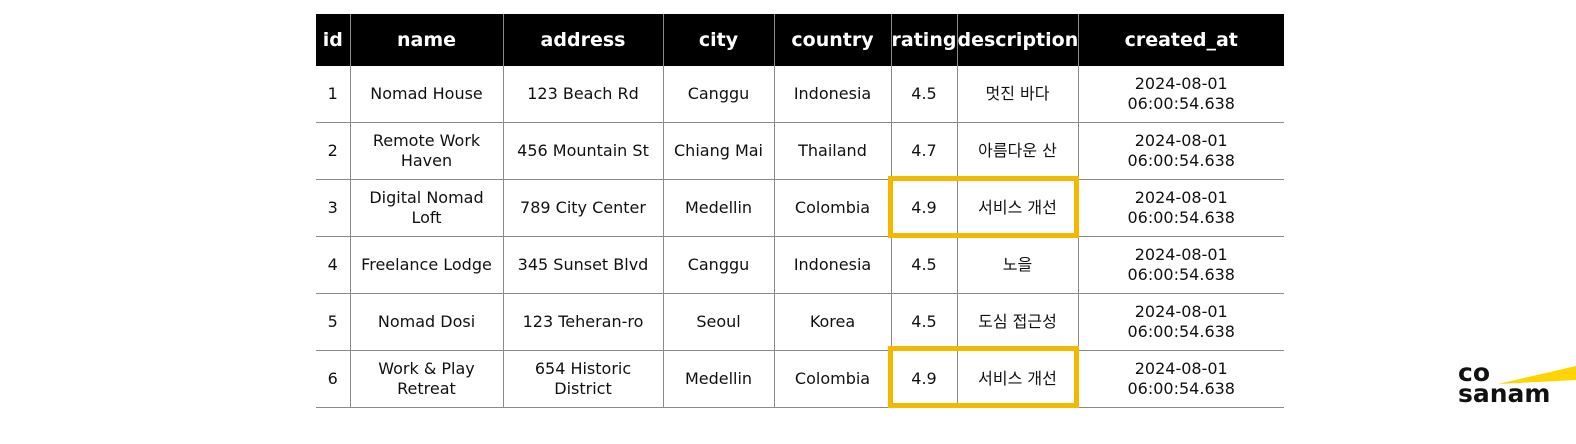 The width and height of the screenshot is (1576, 444). What do you see at coordinates (832, 151) in the screenshot?
I see `cell-country: Thailand` at bounding box center [832, 151].